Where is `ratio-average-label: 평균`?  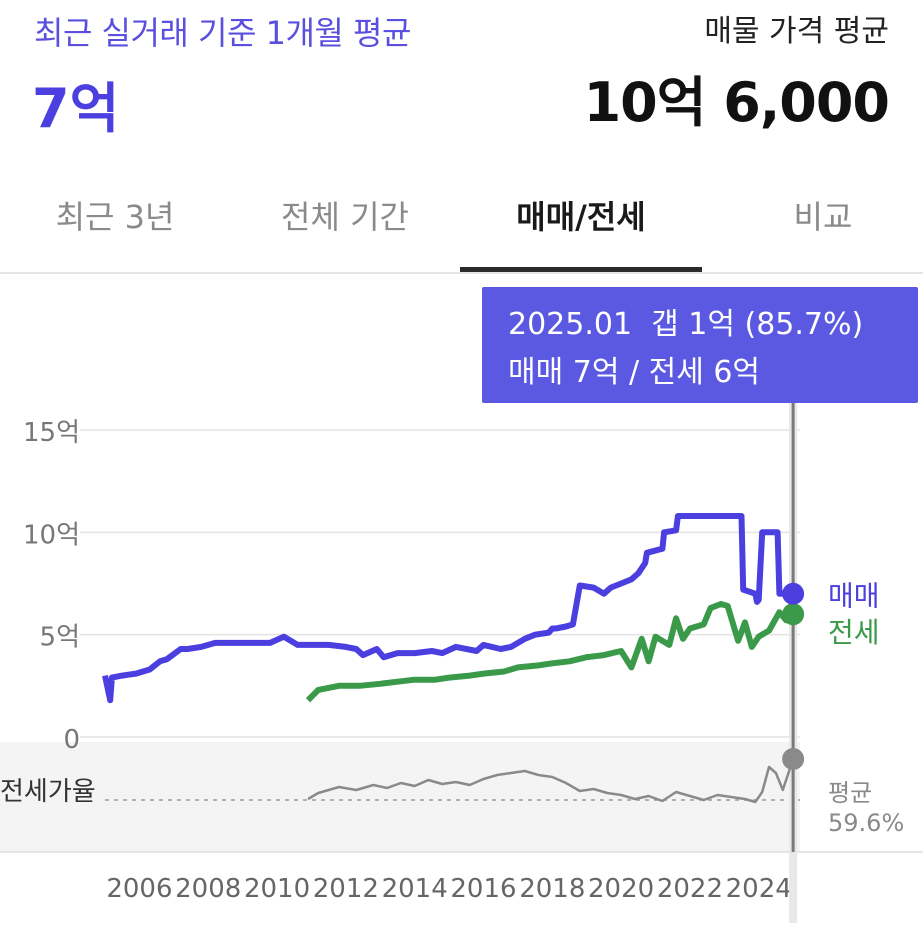
ratio-average-label: 평균 is located at coordinates (850, 793).